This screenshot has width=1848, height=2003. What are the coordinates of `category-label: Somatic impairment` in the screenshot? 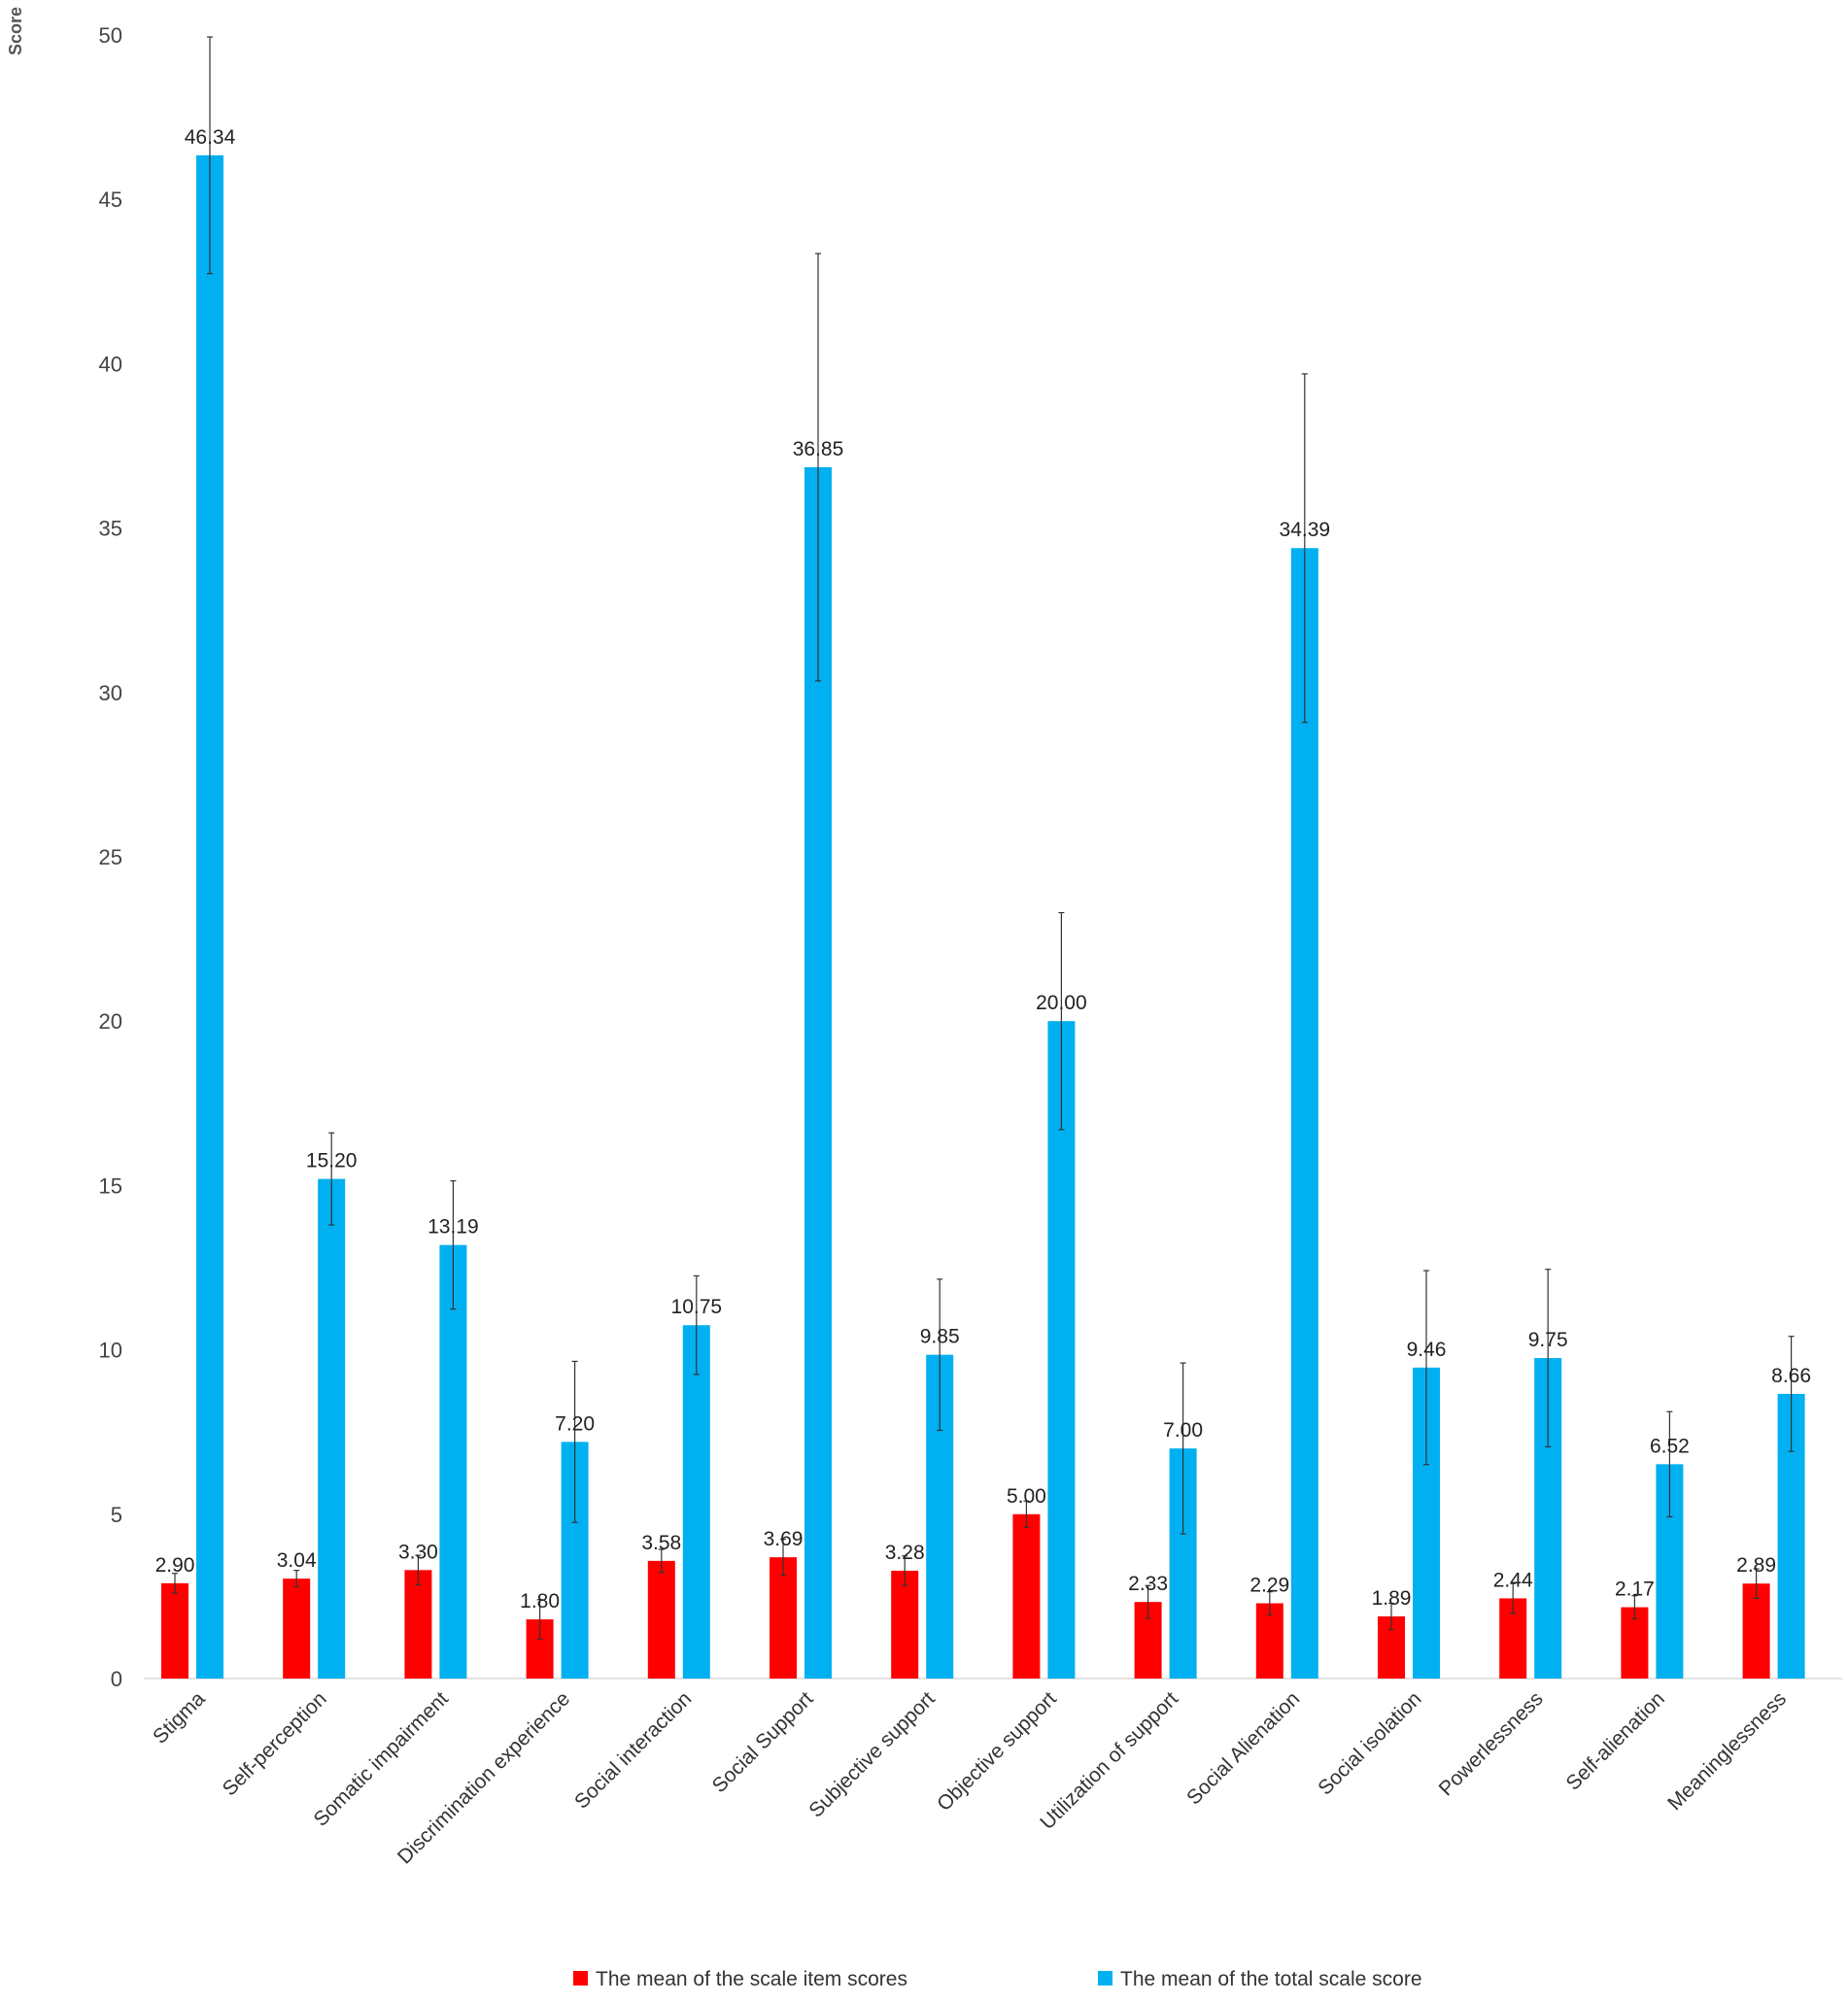 It's located at (381, 1759).